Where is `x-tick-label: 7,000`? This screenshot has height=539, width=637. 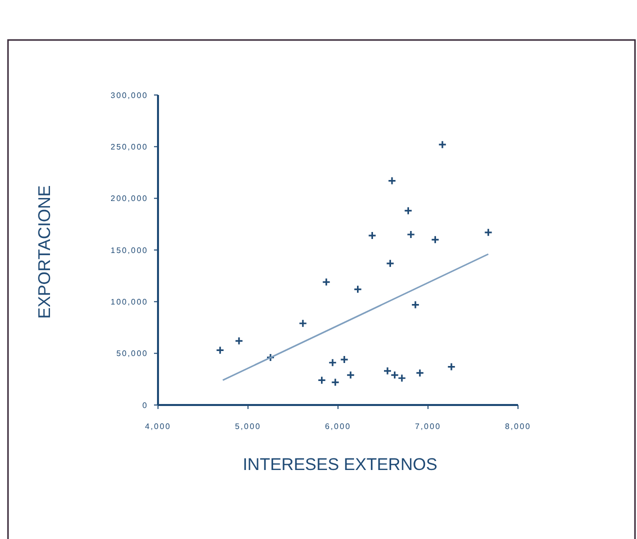 x-tick-label: 7,000 is located at coordinates (428, 426).